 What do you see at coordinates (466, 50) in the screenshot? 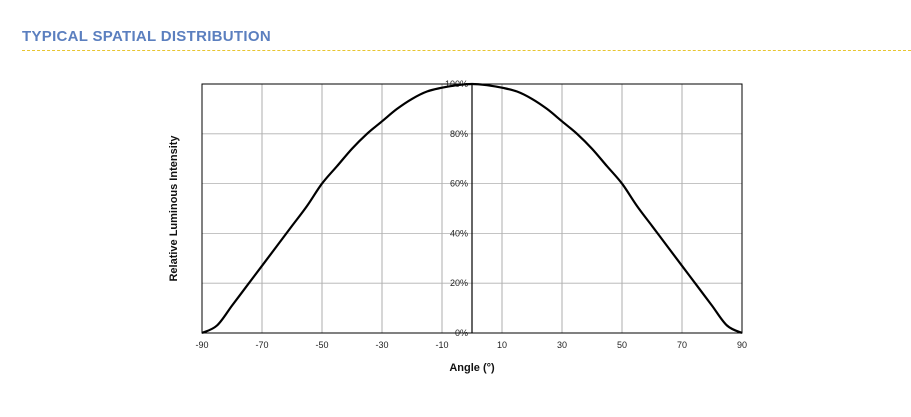
I see `section-divider` at bounding box center [466, 50].